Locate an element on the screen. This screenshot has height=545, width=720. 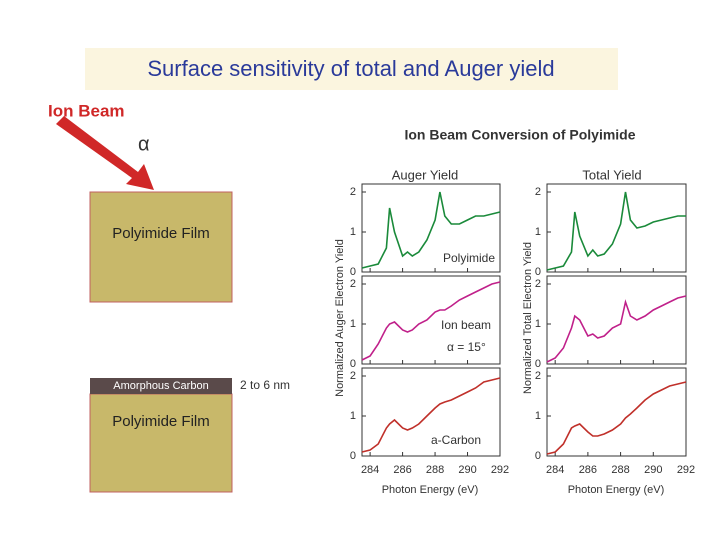
title-box is located at coordinates (351, 69).